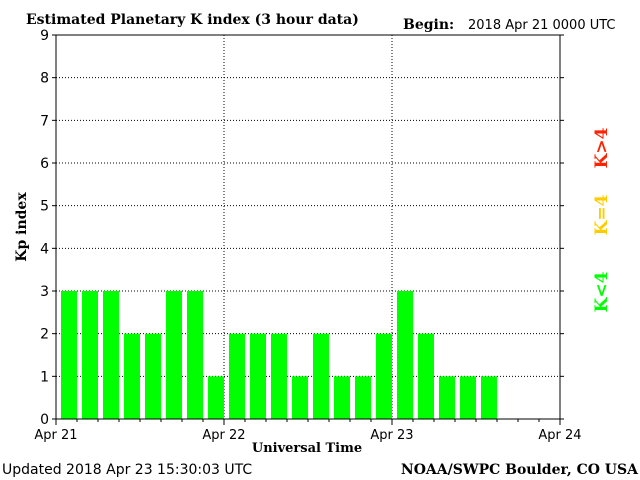  What do you see at coordinates (55, 435) in the screenshot?
I see `x-tick-label: Apr 21` at bounding box center [55, 435].